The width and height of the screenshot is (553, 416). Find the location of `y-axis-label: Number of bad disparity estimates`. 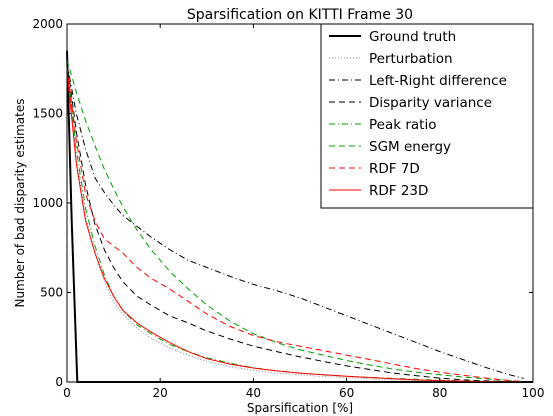

y-axis-label: Number of bad disparity estimates is located at coordinates (20, 203).